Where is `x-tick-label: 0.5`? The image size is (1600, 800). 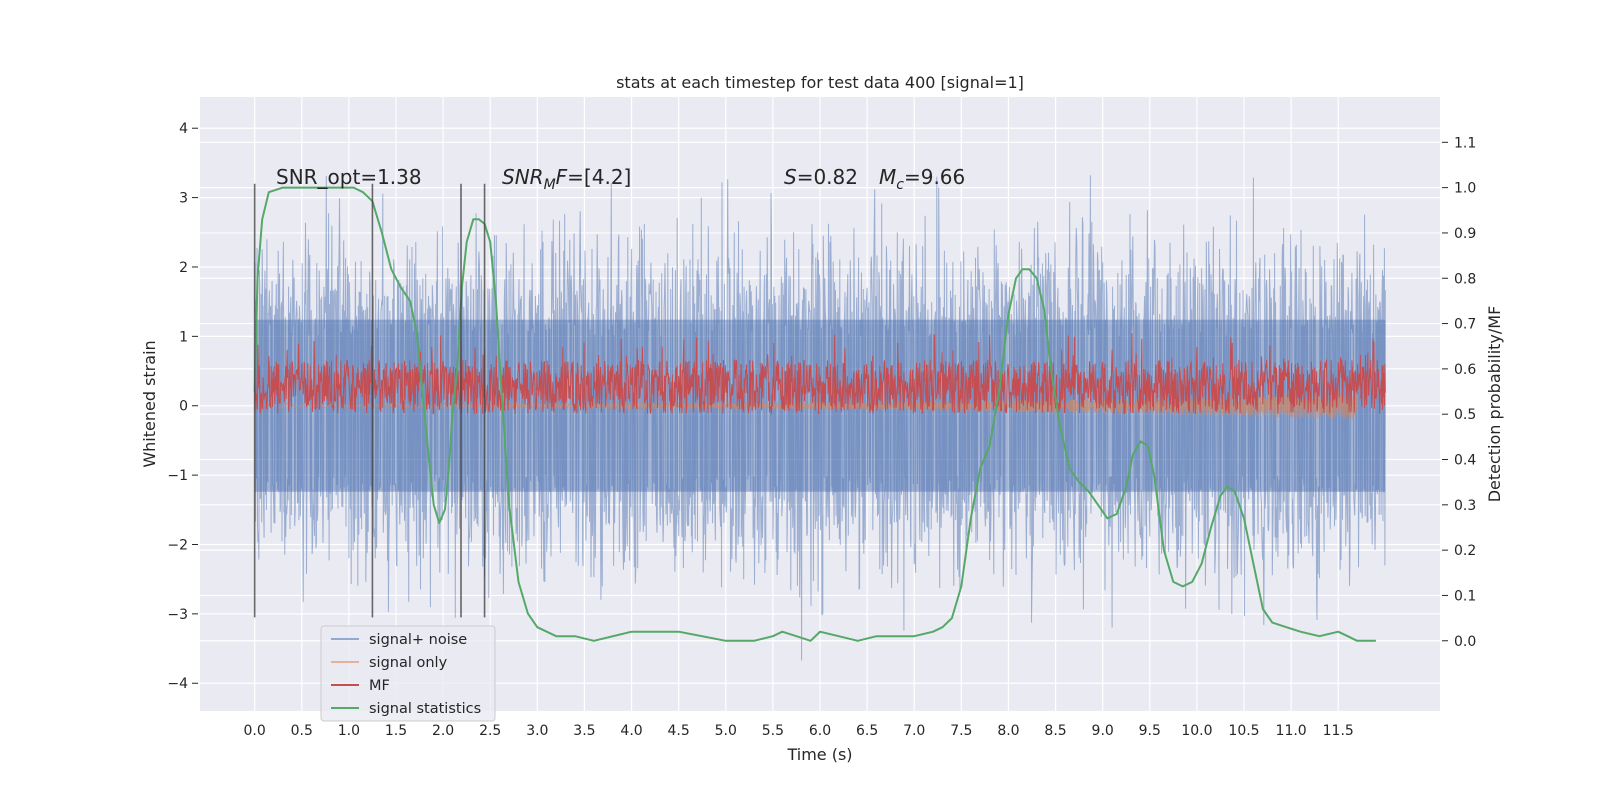
x-tick-label: 0.5 is located at coordinates (302, 731).